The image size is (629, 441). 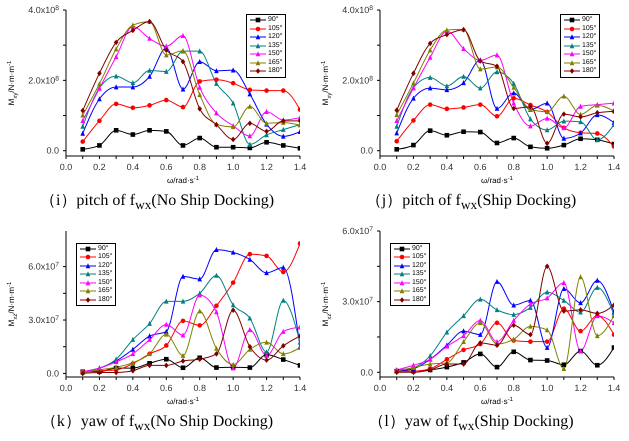 I want to click on text: （k）yaw of f$_{wx}$(No Ship Docking), so click(x=157, y=423).